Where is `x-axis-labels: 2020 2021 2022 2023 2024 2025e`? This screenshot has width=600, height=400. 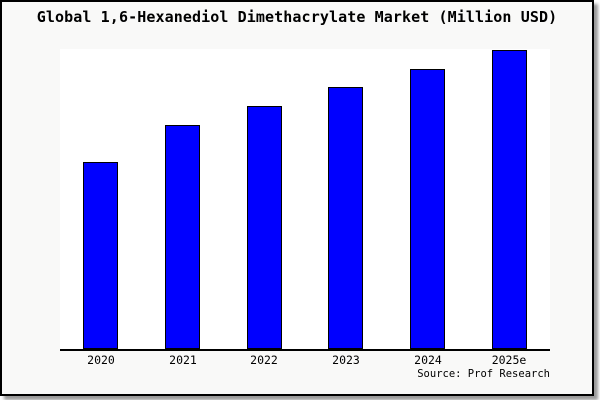 x-axis-labels: 2020 2021 2022 2023 2024 2025e is located at coordinates (305, 361).